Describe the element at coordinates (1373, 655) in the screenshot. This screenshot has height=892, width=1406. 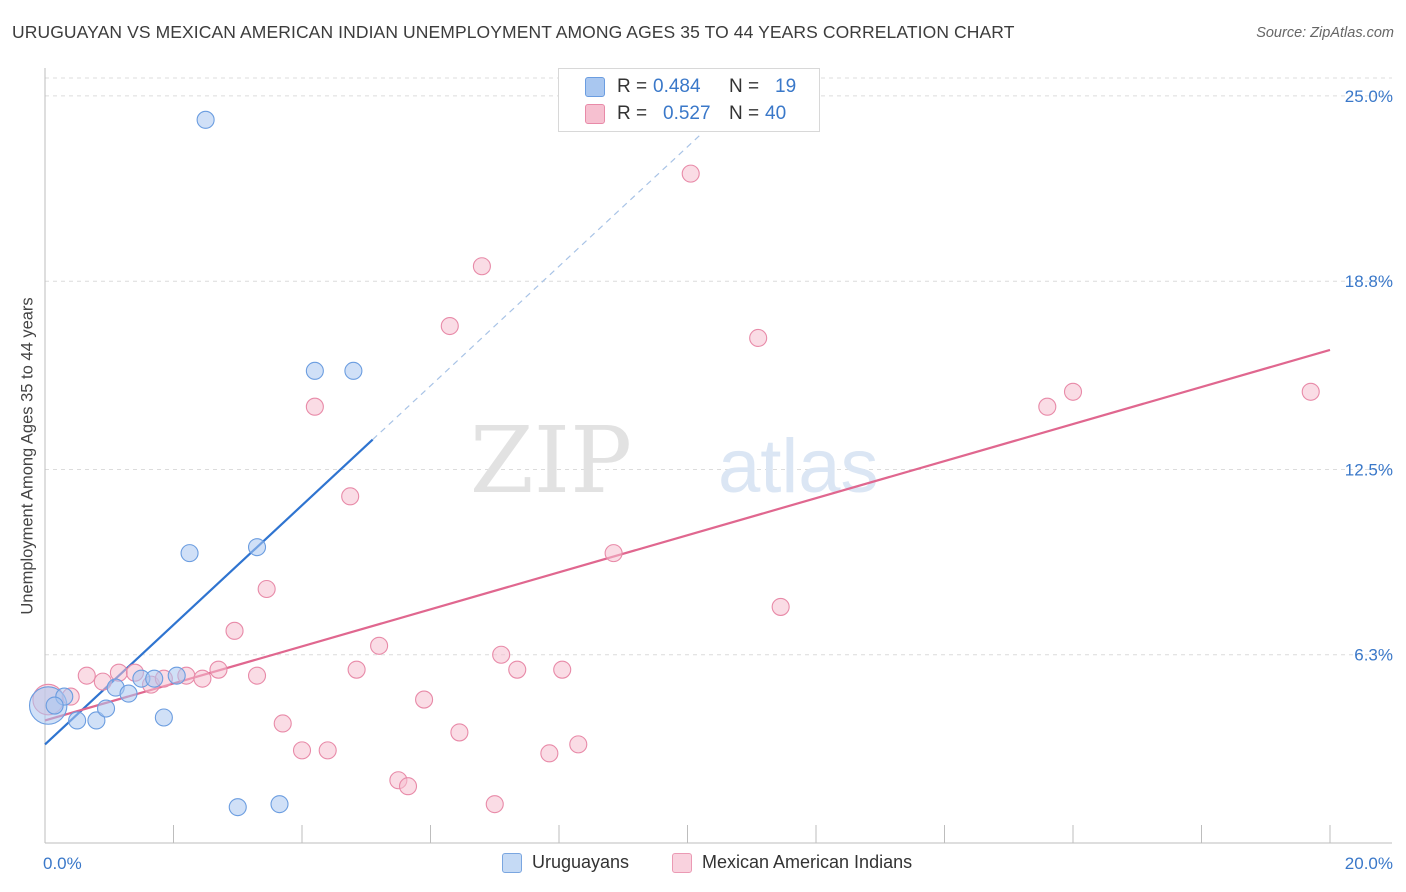
I see `y-tick-label: 6.3%` at that location.